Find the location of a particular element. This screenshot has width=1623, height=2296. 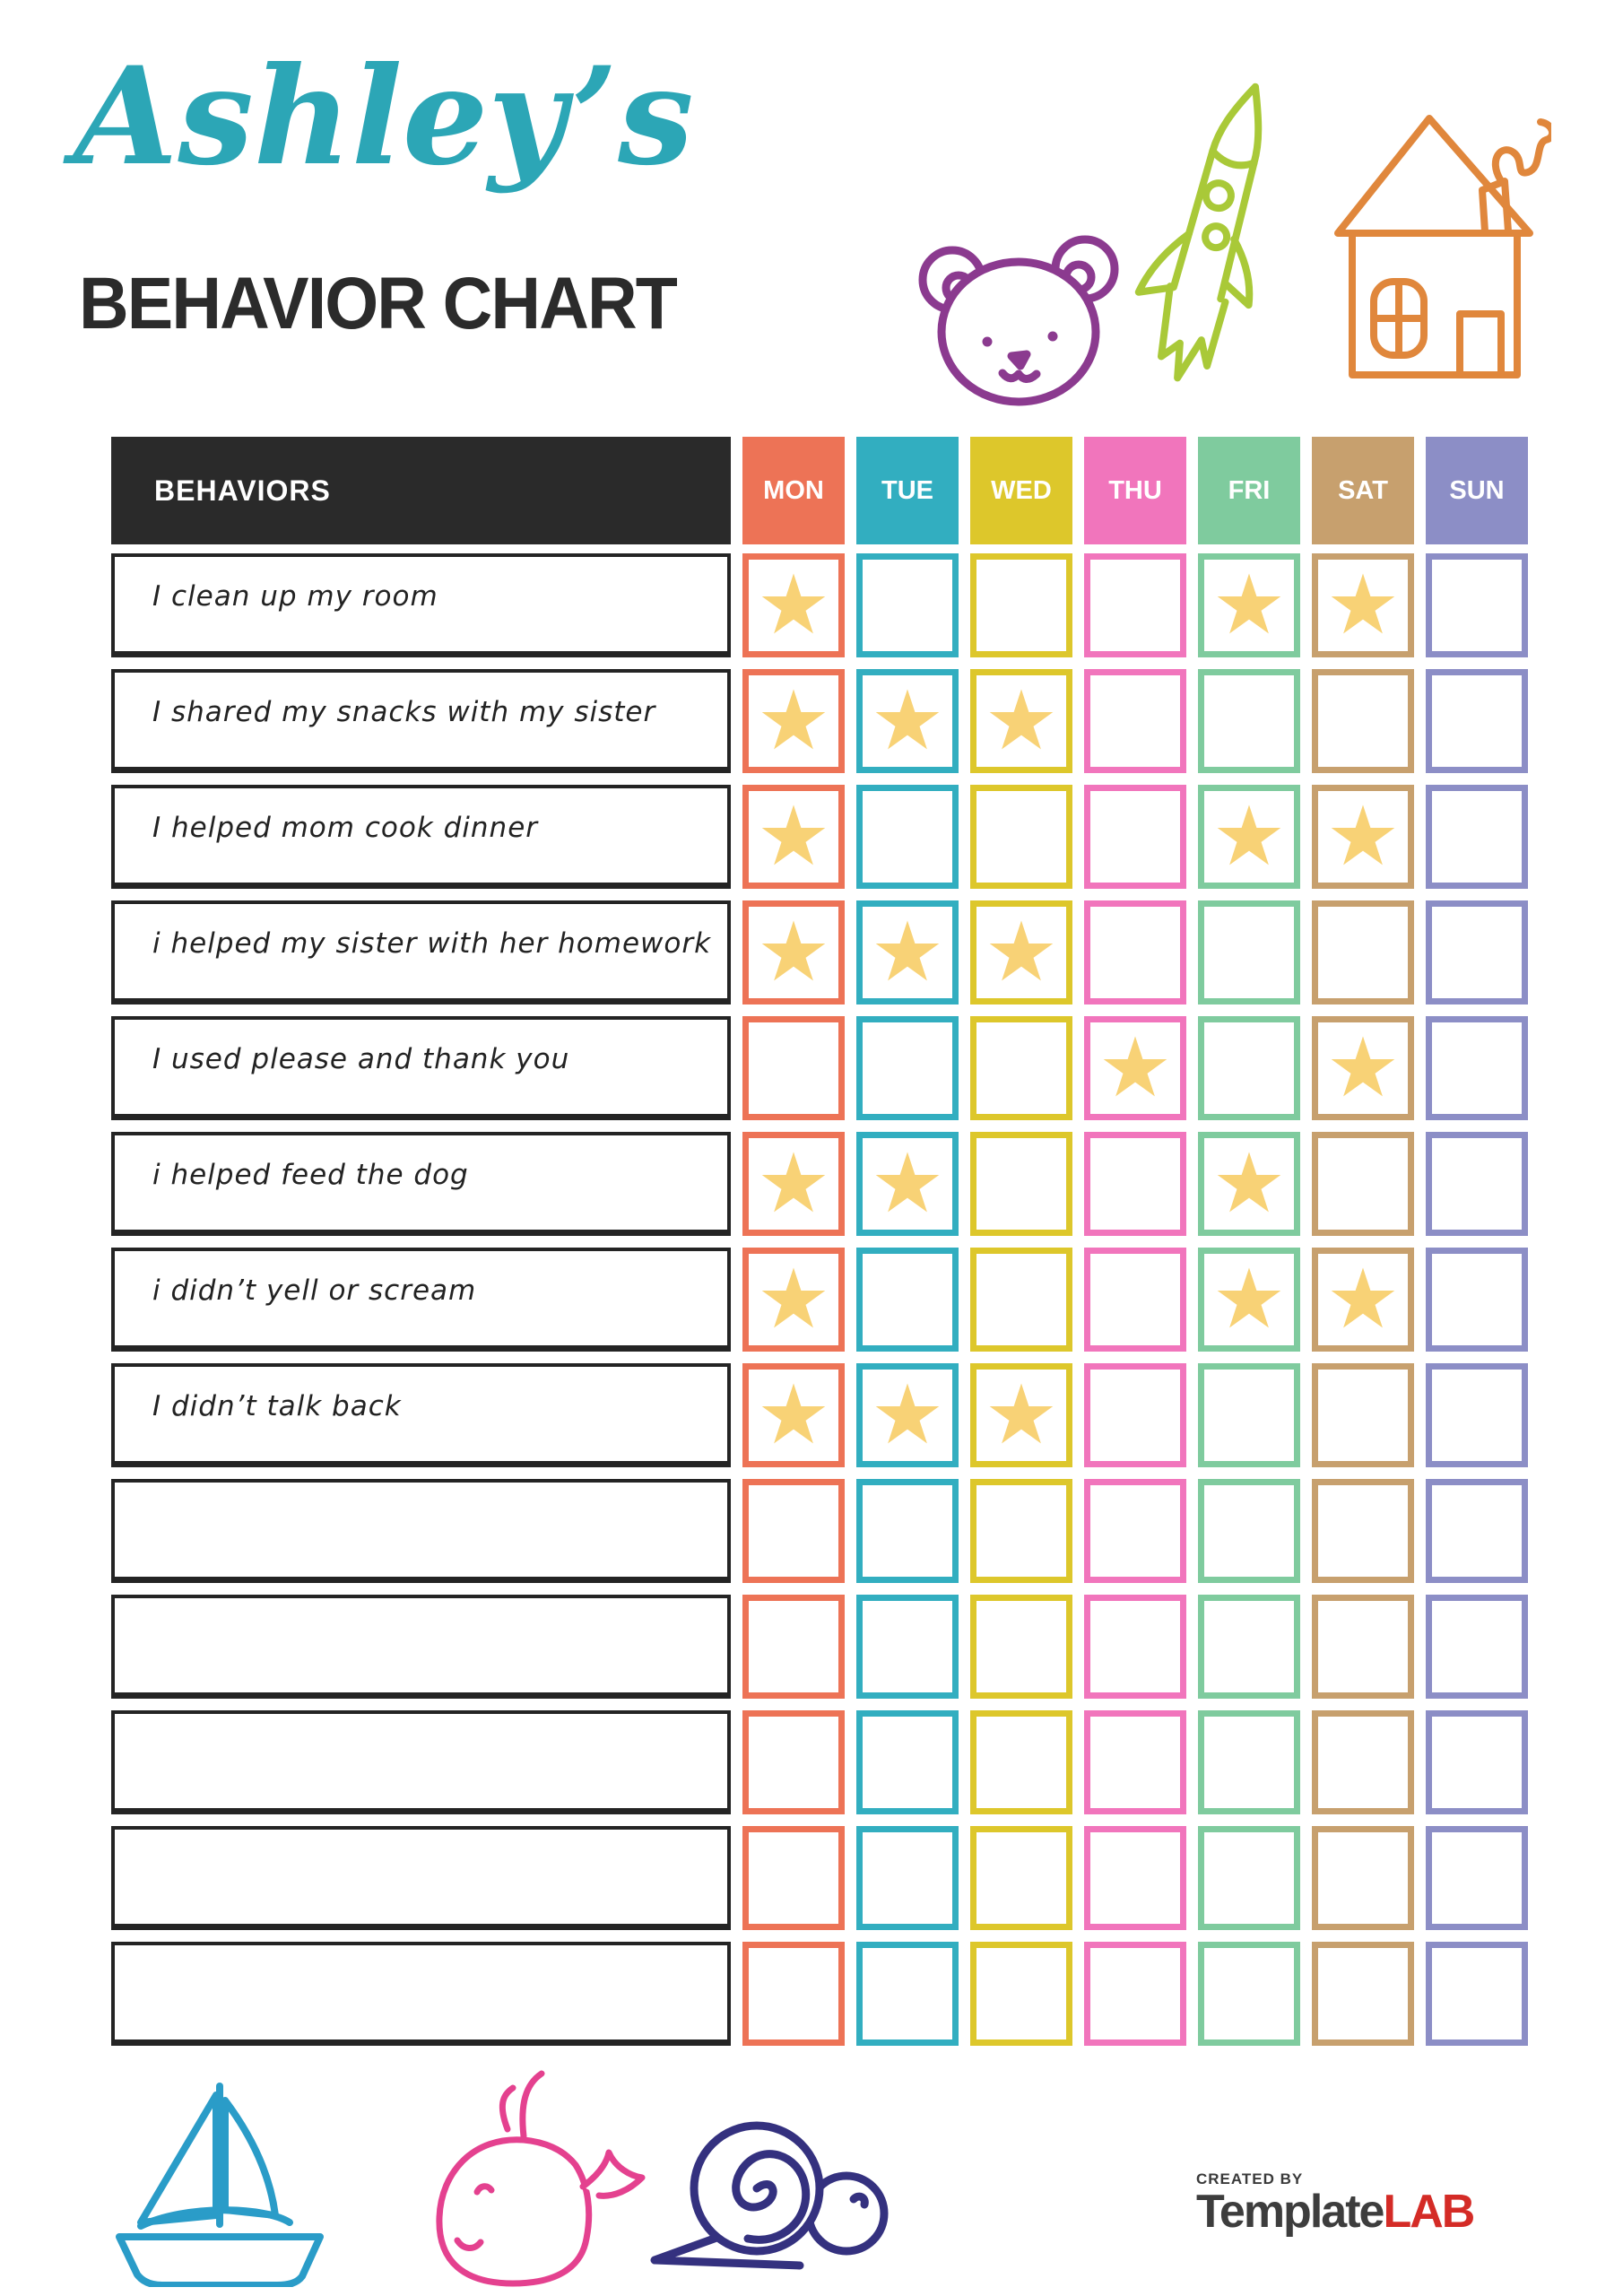

behavior-label-box: i didn’t yell or scream is located at coordinates (421, 1300).